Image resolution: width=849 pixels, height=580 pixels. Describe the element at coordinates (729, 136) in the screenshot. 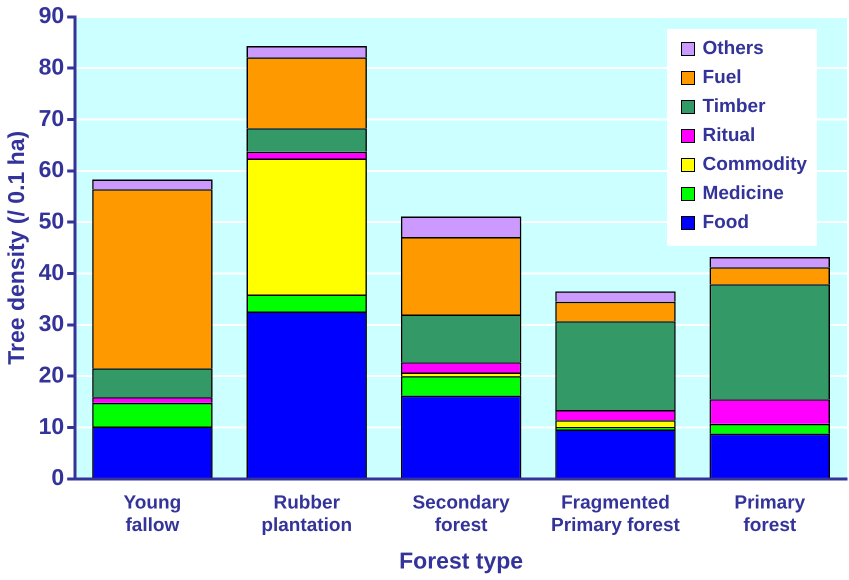

I see `legend-label: Ritual` at that location.